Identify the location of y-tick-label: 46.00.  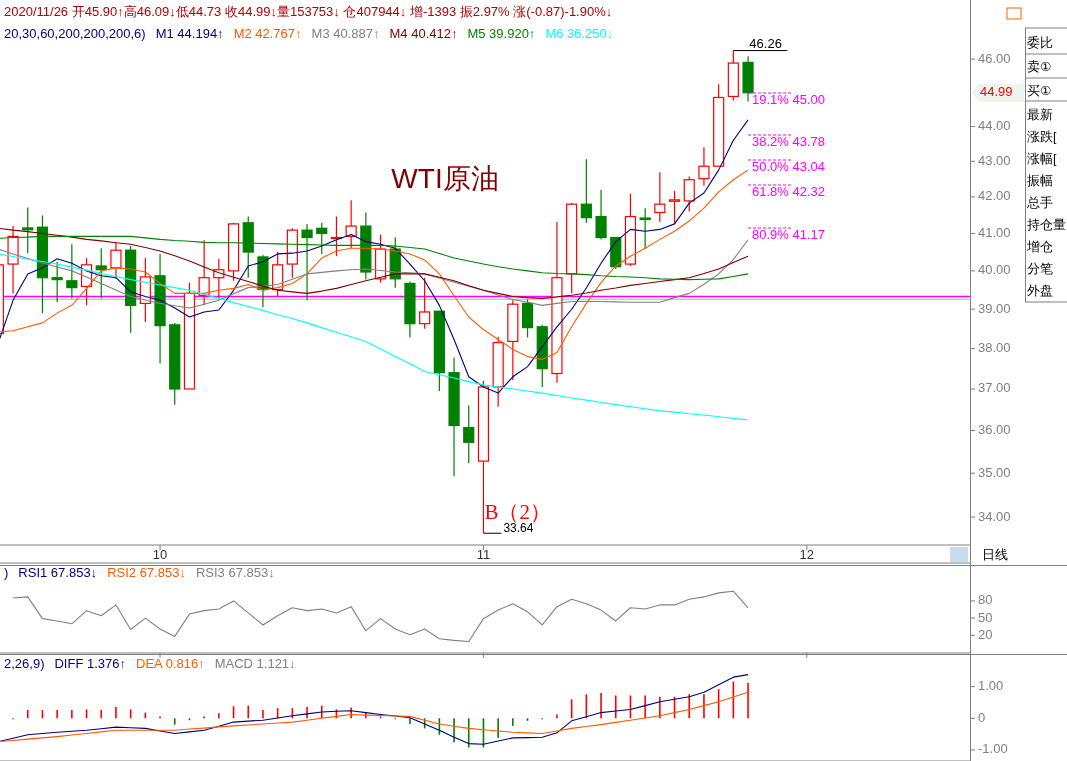
(994, 58).